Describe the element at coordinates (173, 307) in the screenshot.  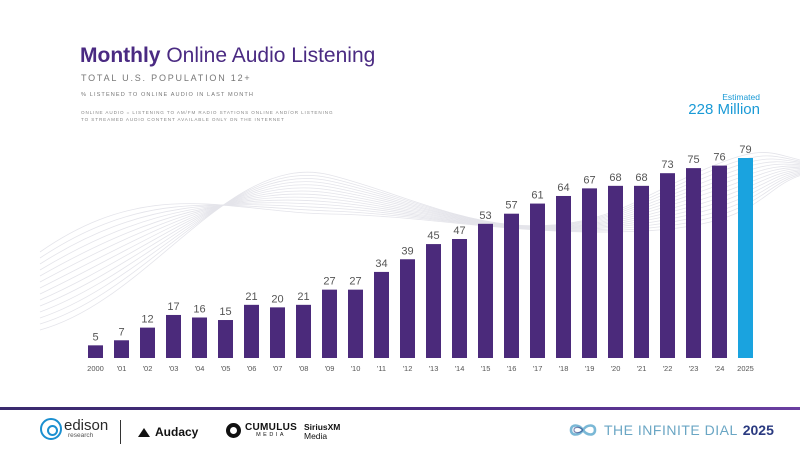
I see `bar-value-label: 17` at that location.